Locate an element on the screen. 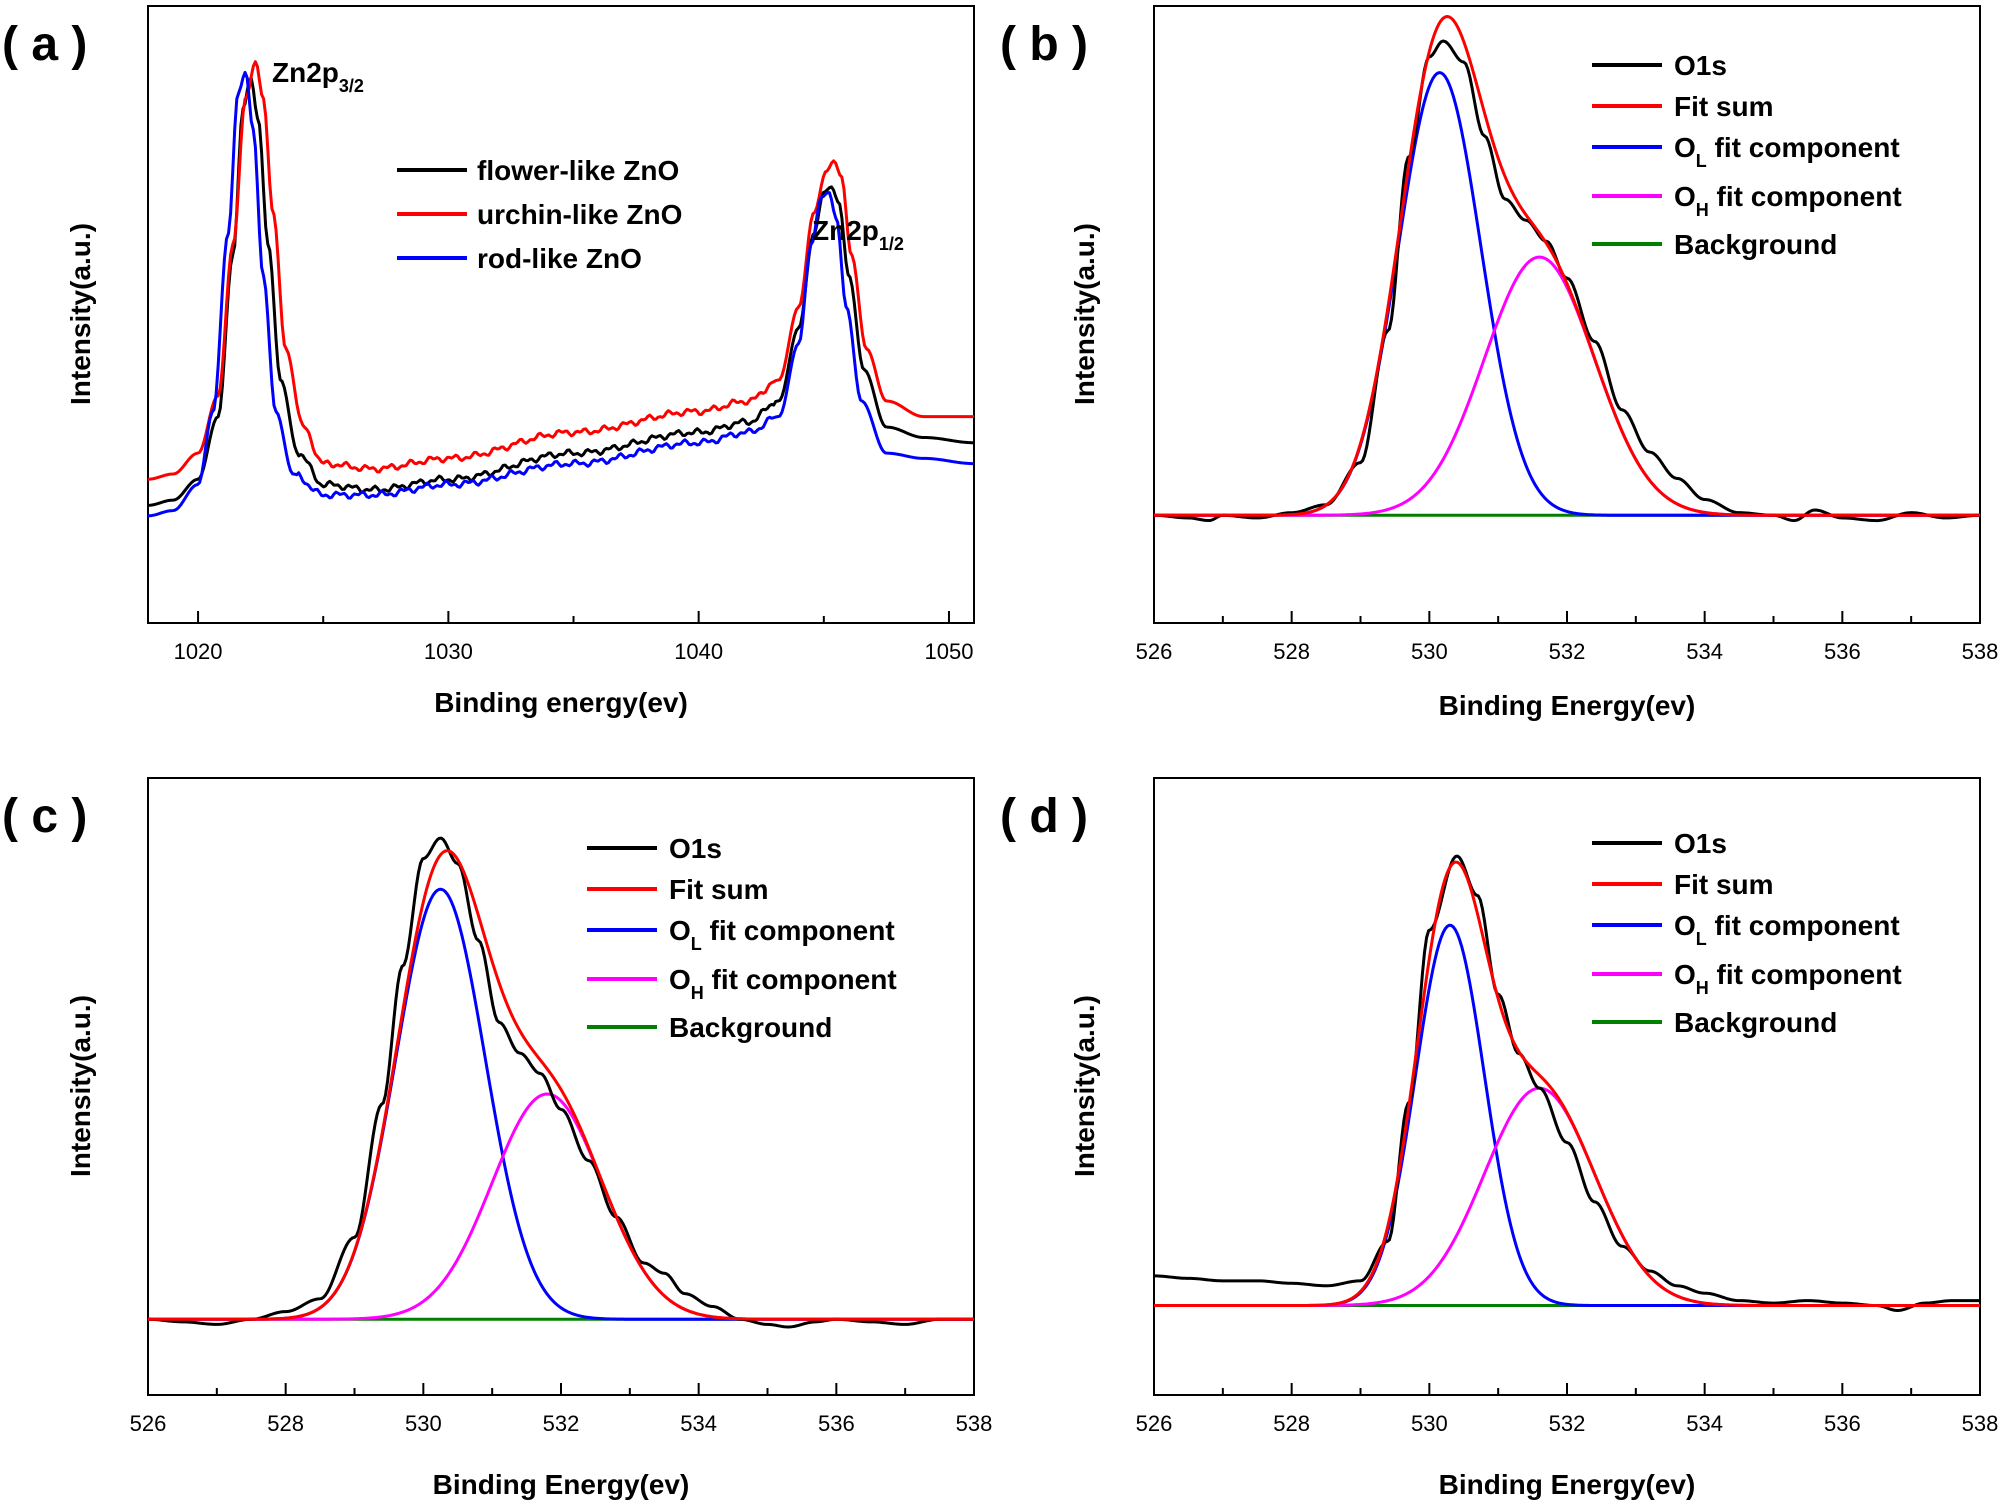 This screenshot has height=1502, width=2004. x-tick-label-d-6: 538 is located at coordinates (1980, 1423).